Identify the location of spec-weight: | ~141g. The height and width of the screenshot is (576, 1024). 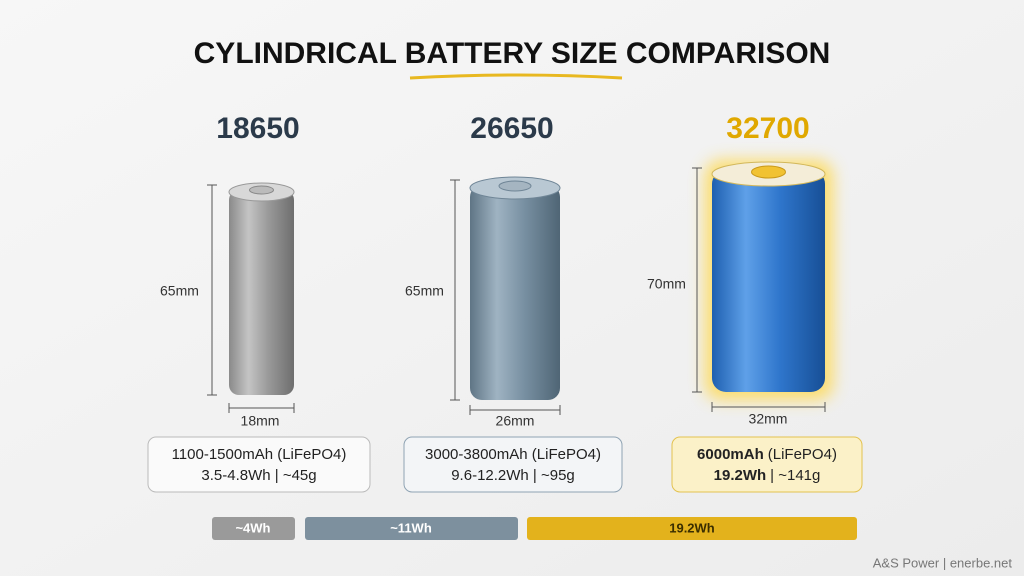
(795, 475).